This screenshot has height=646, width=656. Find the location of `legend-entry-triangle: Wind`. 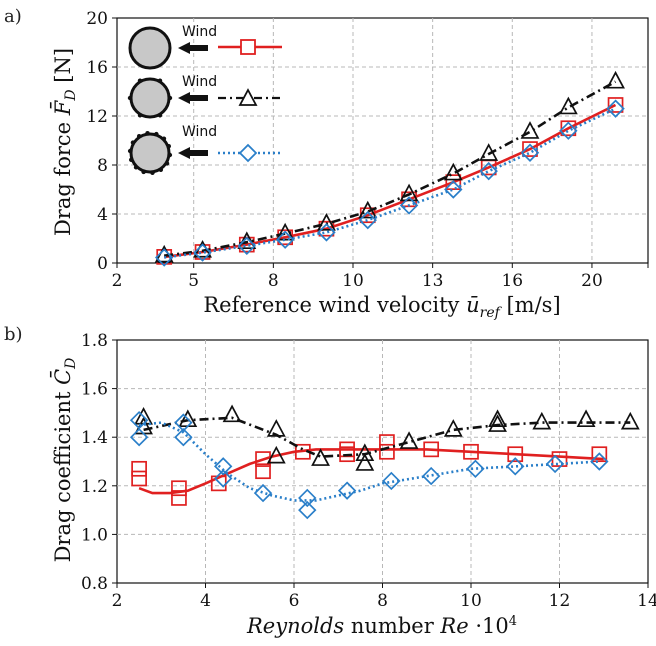

legend-entry-triangle: Wind is located at coordinates (204, 96).